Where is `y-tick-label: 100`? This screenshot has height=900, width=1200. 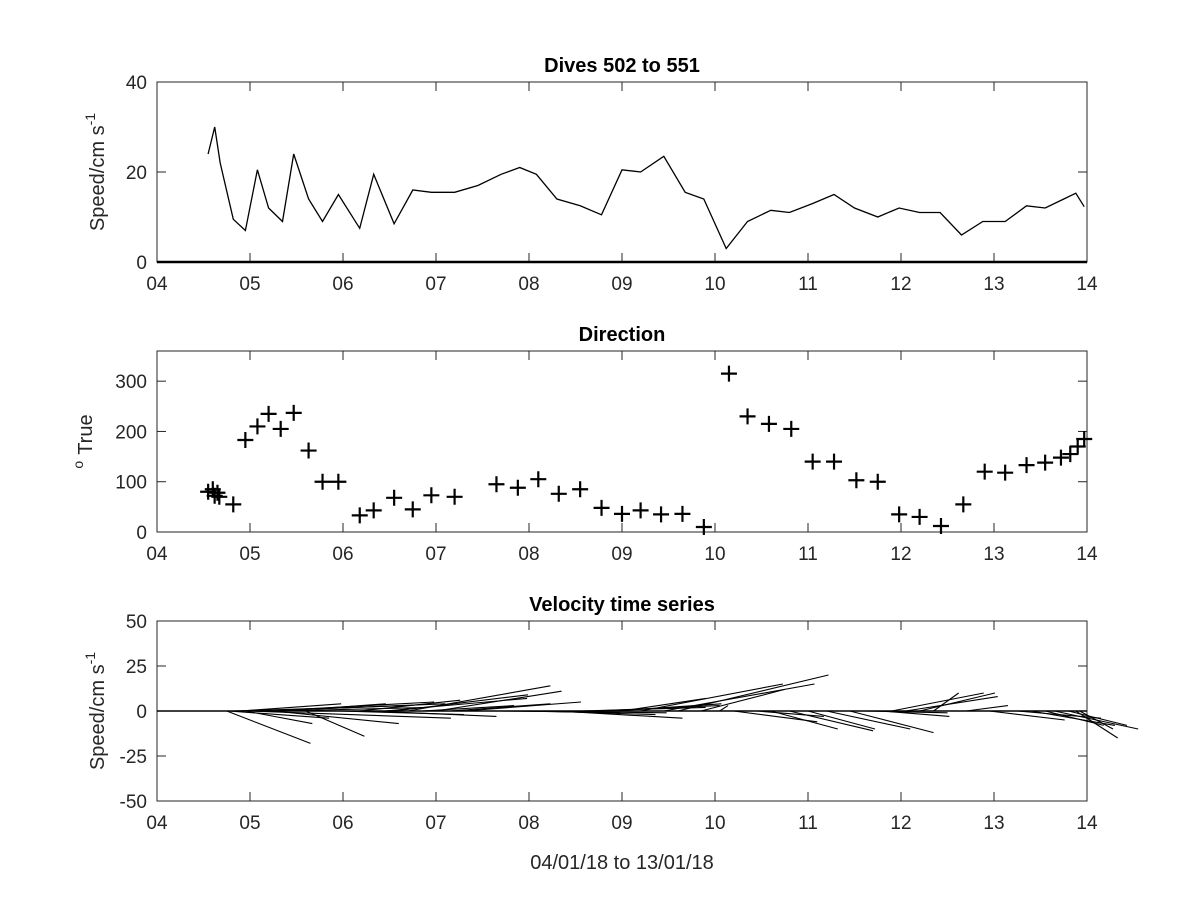 y-tick-label: 100 is located at coordinates (131, 483).